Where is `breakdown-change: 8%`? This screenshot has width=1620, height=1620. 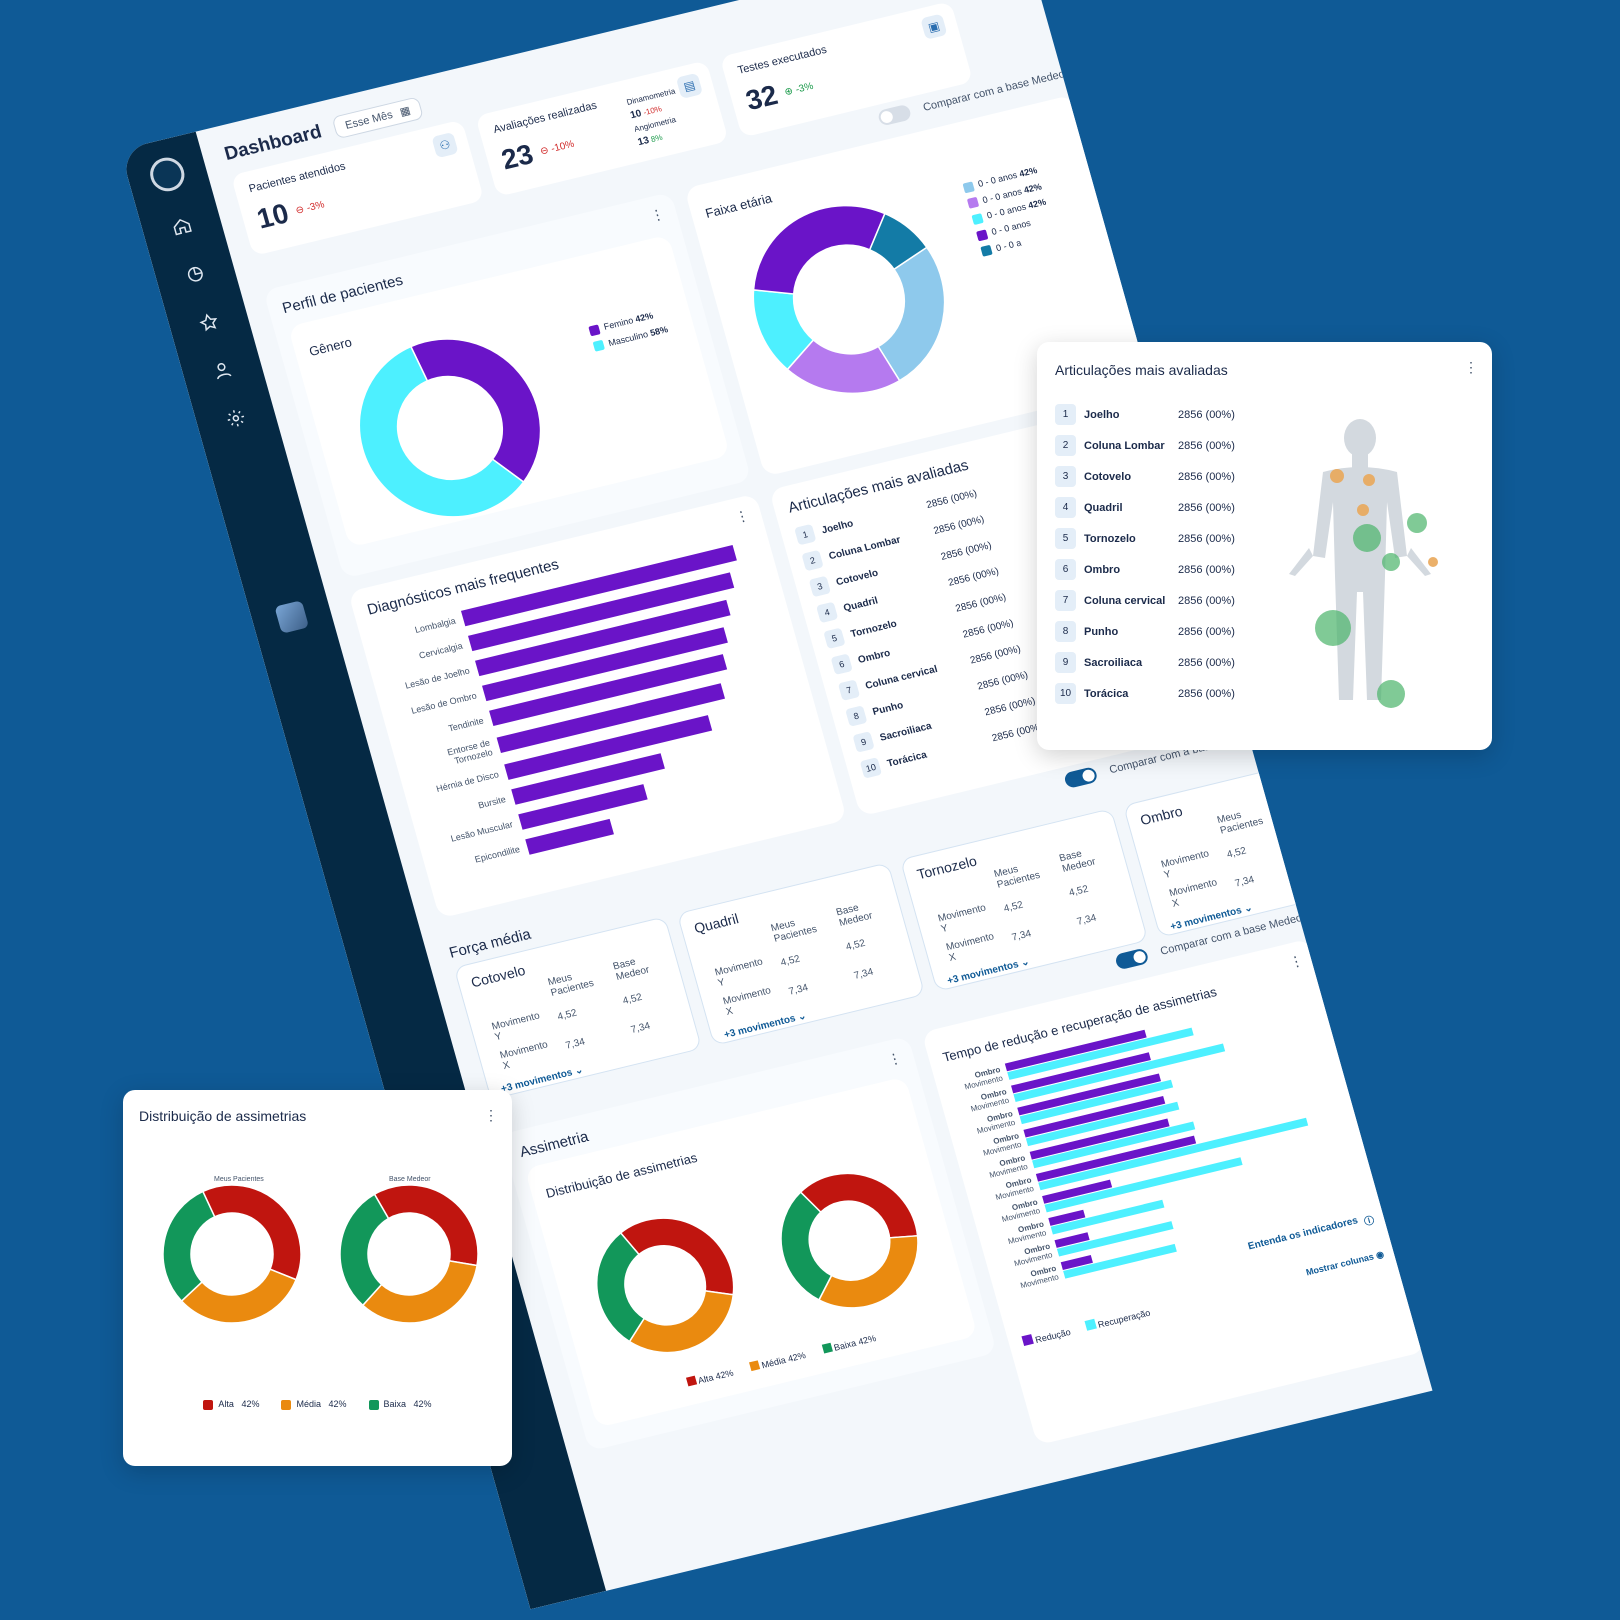 breakdown-change: 8% is located at coordinates (656, 138).